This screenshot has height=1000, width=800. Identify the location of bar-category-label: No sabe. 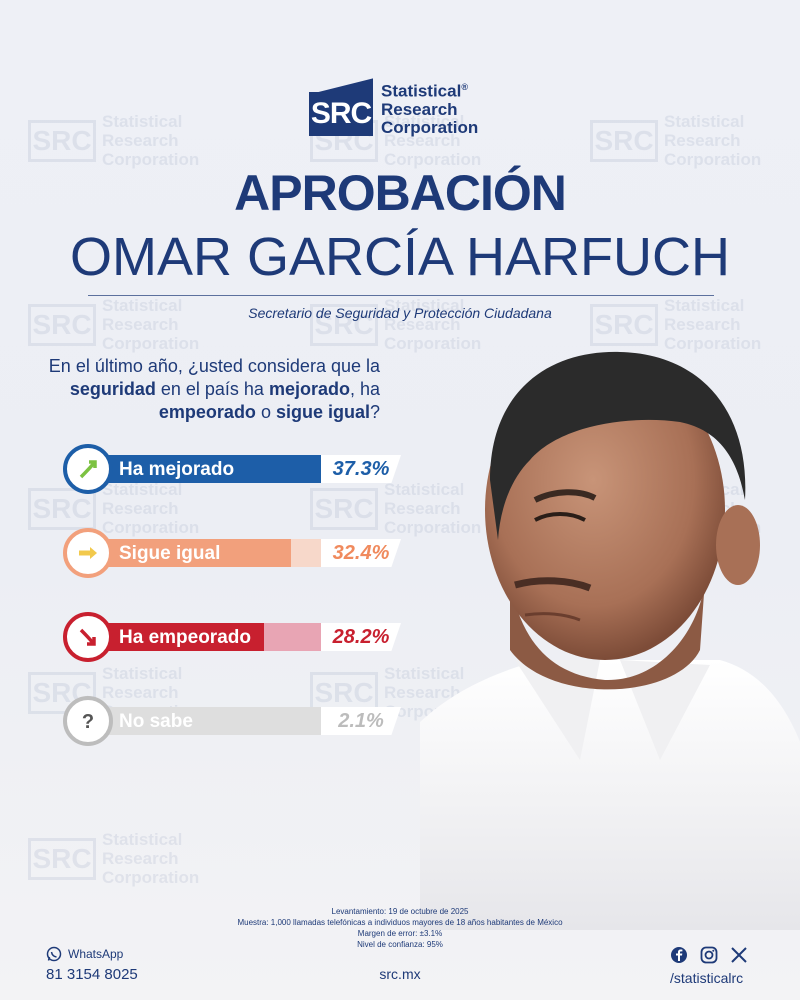
(156, 721).